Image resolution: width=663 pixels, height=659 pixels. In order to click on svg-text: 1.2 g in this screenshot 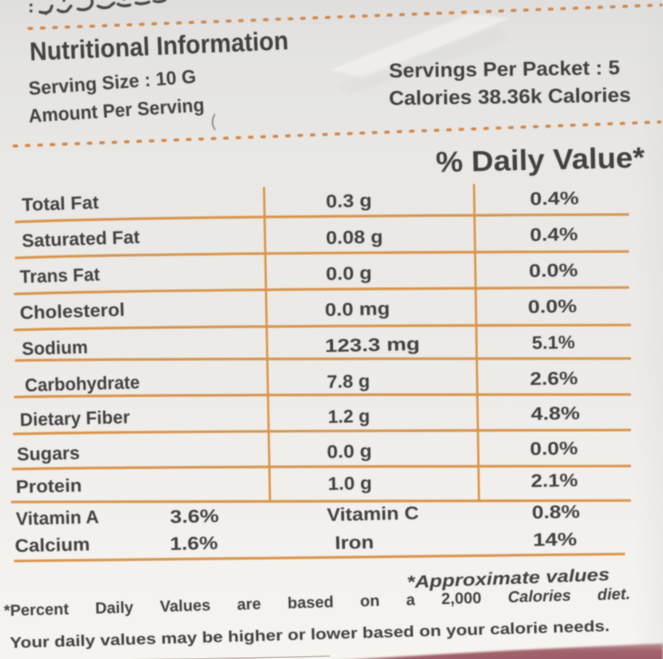, I will do `click(349, 416)`.